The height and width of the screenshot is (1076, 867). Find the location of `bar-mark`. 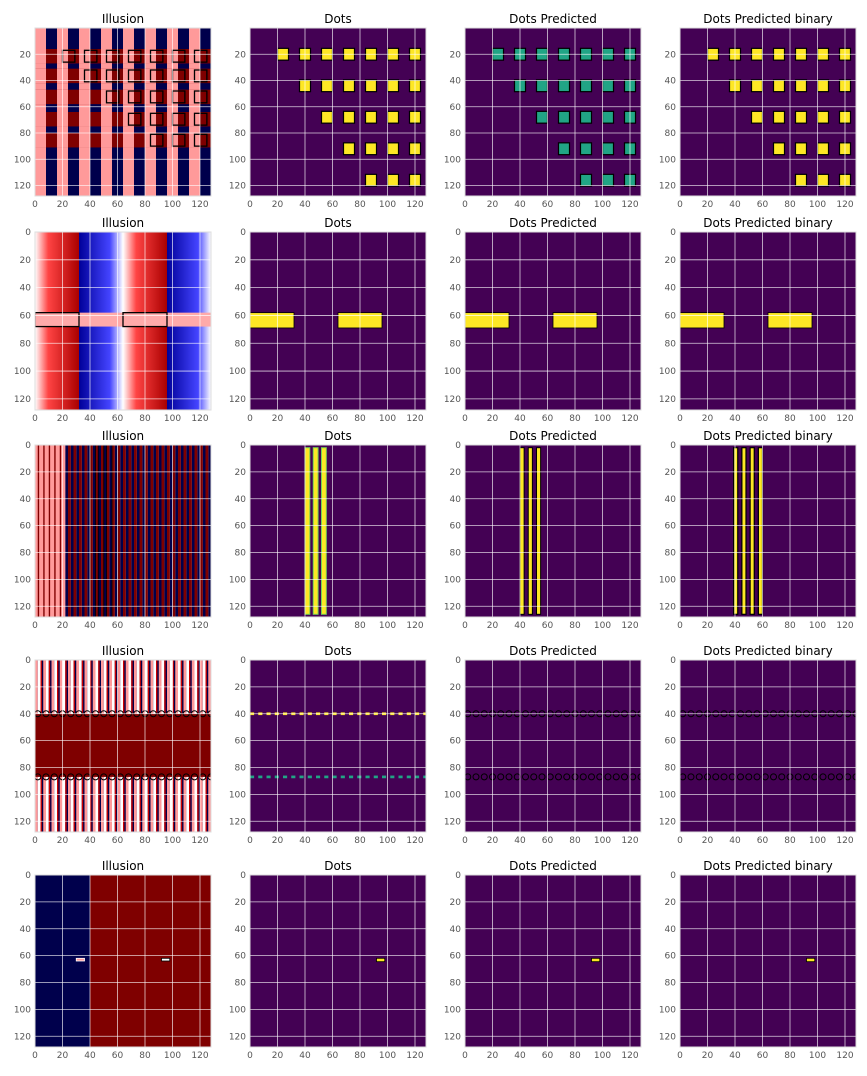

bar-mark is located at coordinates (760, 531).